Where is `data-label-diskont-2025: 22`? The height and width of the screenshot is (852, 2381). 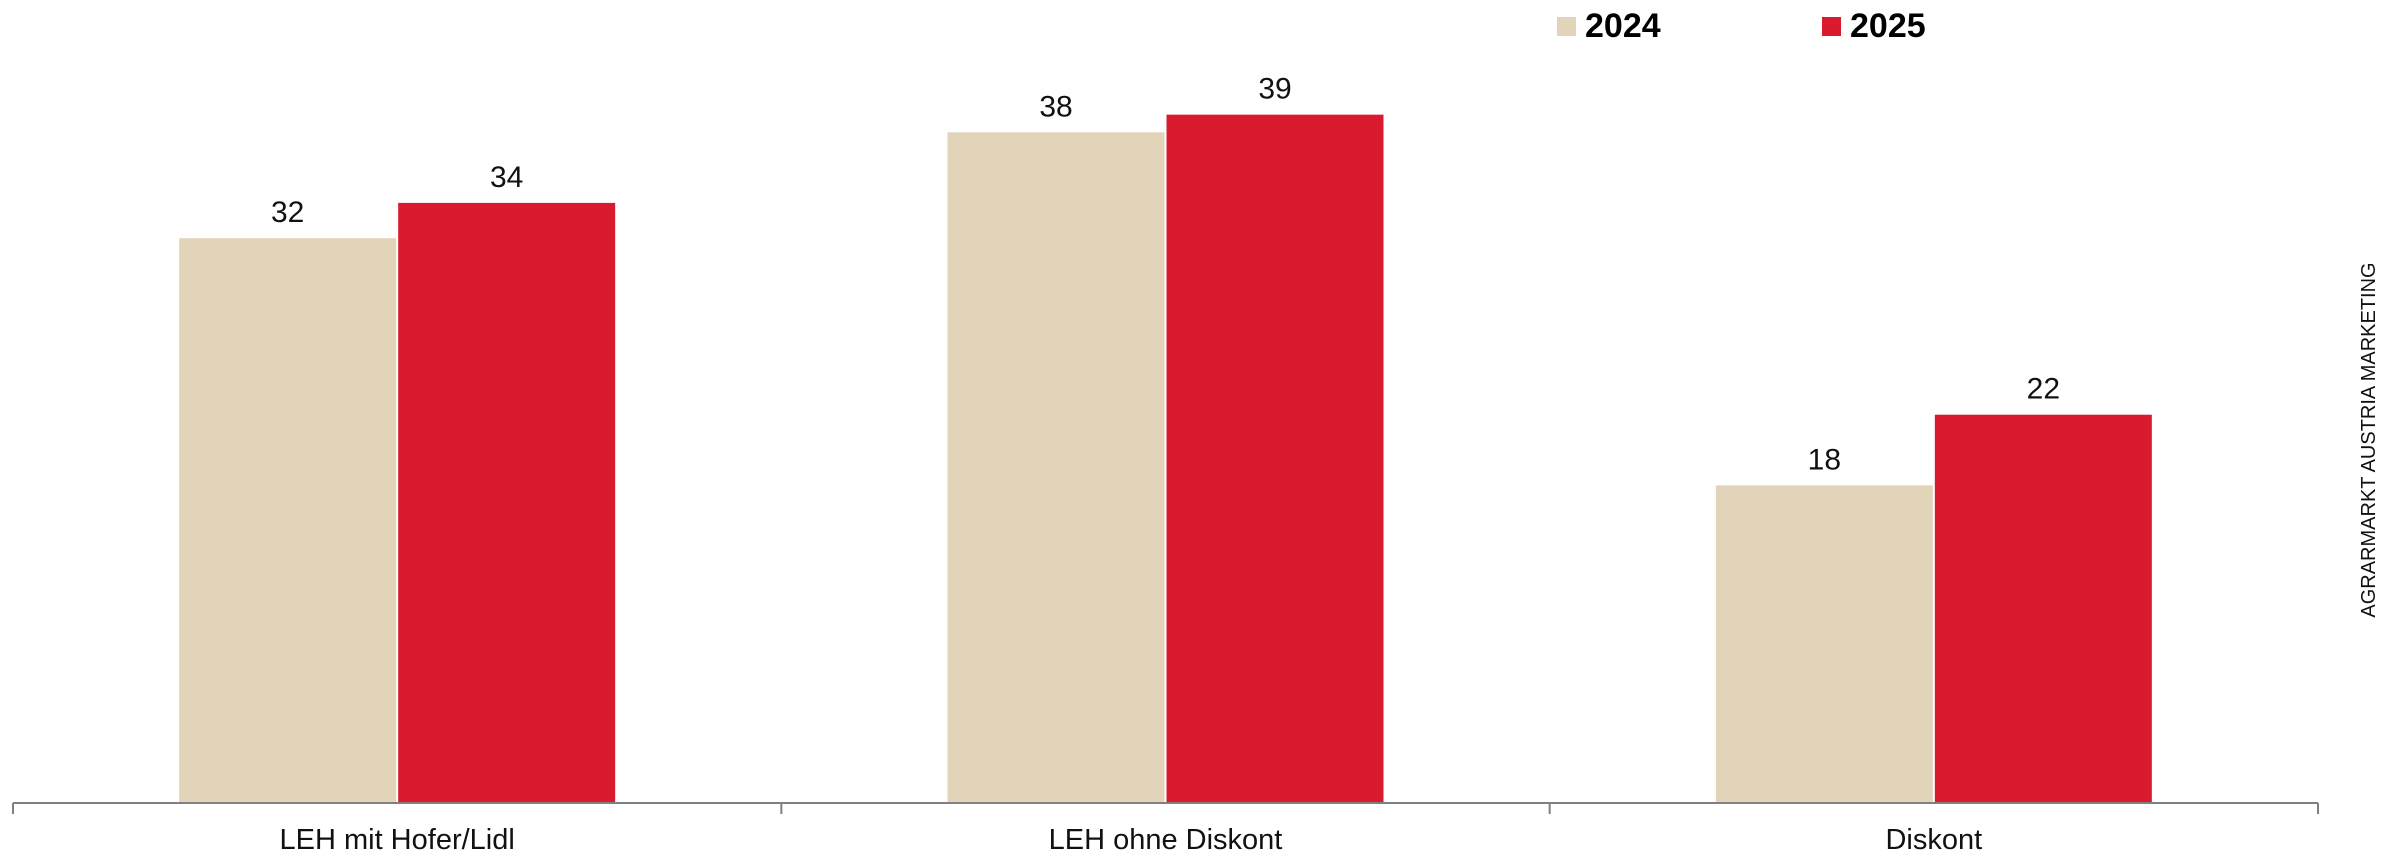 data-label-diskont-2025: 22 is located at coordinates (2043, 389).